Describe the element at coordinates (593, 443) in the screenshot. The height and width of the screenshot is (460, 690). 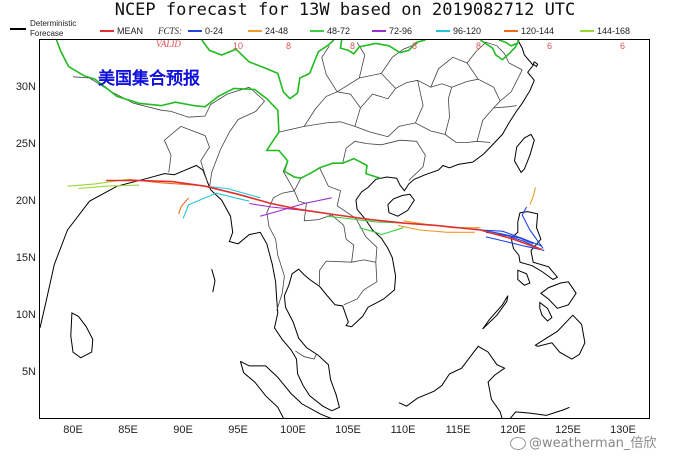
I see `watermark-text: @weatherman_倍欣` at that location.